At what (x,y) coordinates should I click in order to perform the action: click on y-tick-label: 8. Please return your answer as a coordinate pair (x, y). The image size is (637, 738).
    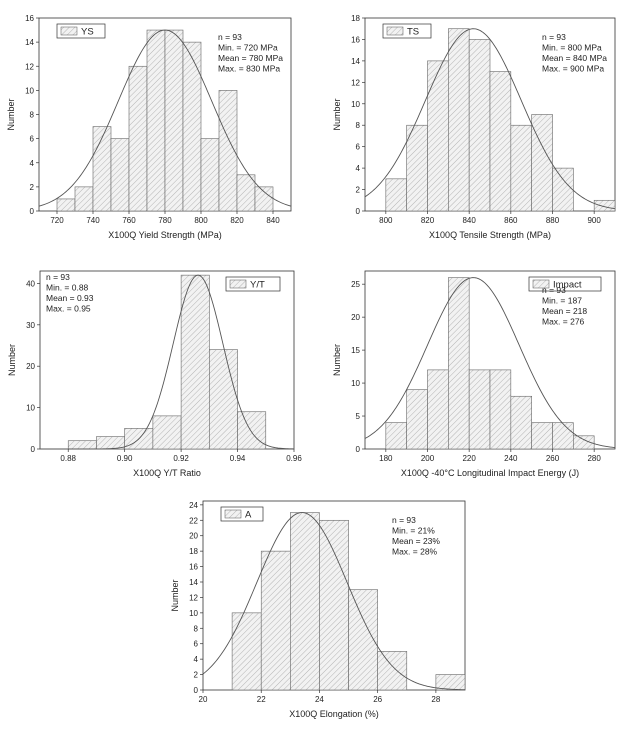
    Looking at the image, I should click on (358, 125).